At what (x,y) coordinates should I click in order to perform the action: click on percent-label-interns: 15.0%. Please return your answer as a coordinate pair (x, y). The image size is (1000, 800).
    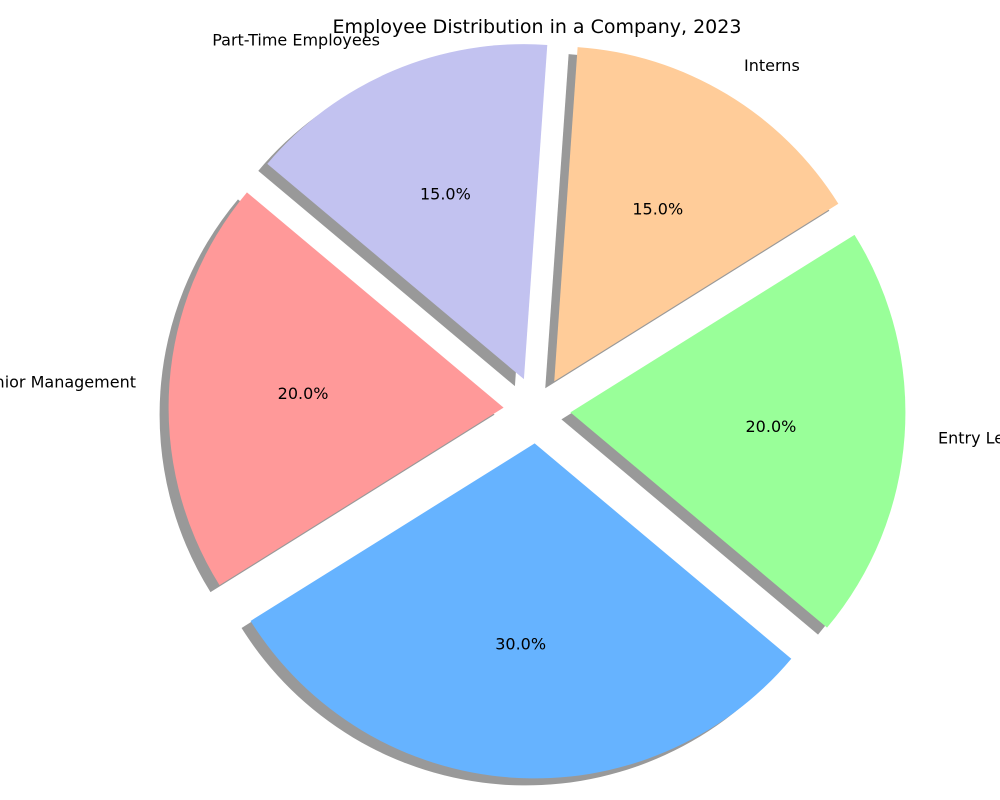
    Looking at the image, I should click on (657, 208).